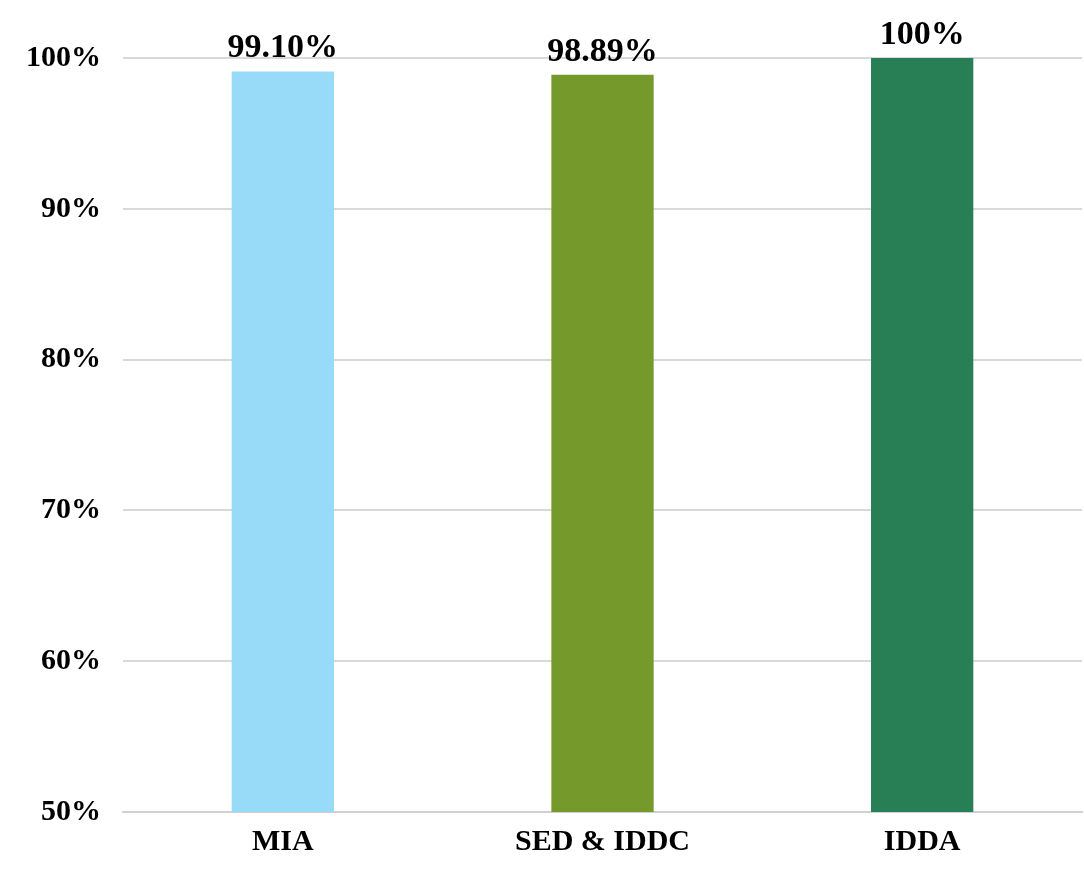 This screenshot has height=876, width=1084. What do you see at coordinates (71, 809) in the screenshot?
I see `y-tick-label: 50%` at bounding box center [71, 809].